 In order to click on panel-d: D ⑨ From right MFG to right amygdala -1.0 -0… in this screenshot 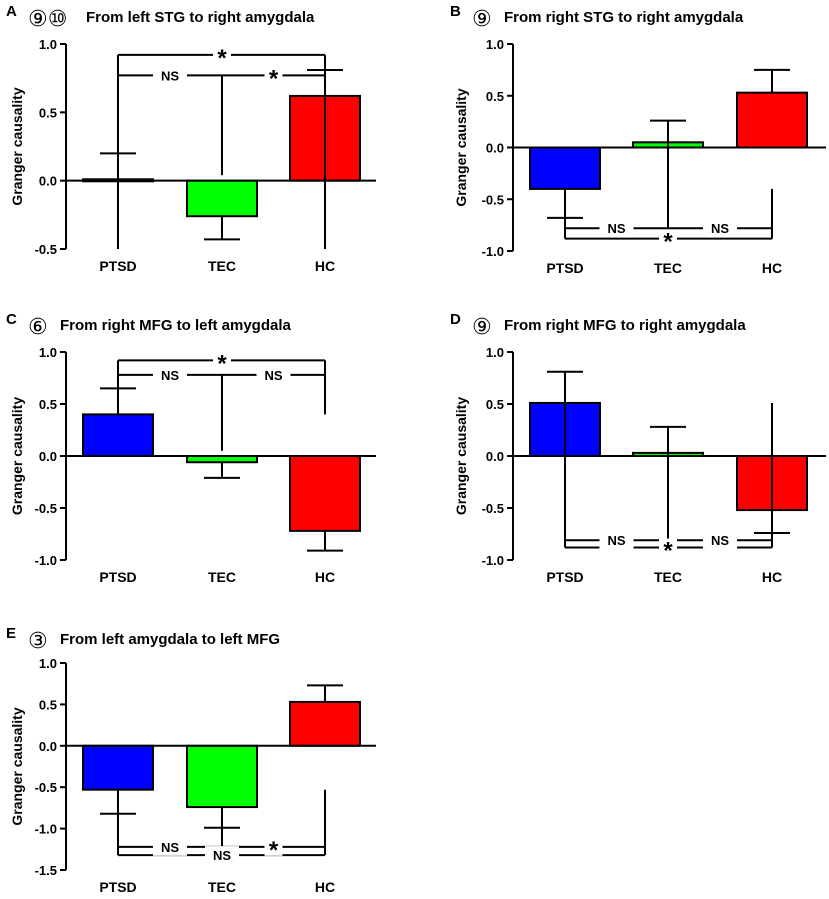, I will do `click(638, 448)`.